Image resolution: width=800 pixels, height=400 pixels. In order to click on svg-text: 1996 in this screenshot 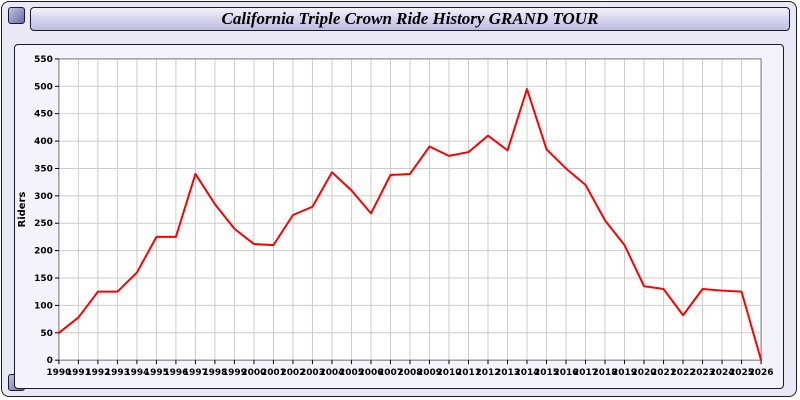, I will do `click(175, 373)`.